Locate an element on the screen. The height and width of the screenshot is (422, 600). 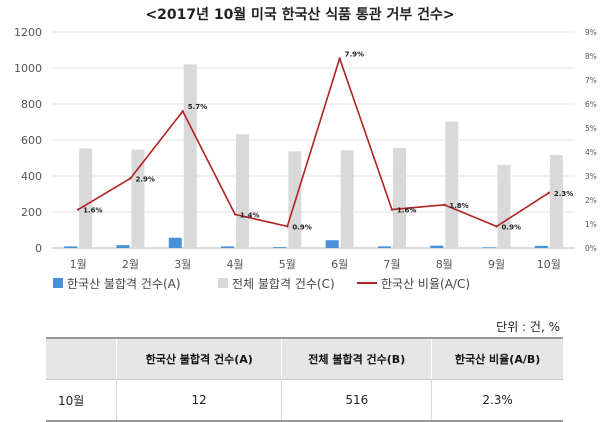
legend-label-ratio: 한국산 비율(A/C) is located at coordinates (425, 284).